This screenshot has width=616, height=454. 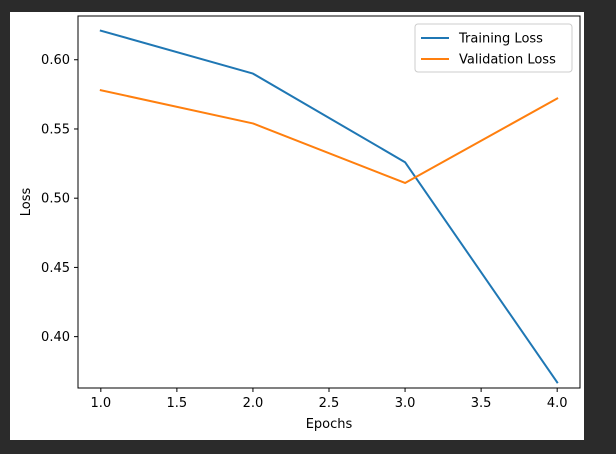 What do you see at coordinates (481, 403) in the screenshot?
I see `x-tick-label: 3.5` at bounding box center [481, 403].